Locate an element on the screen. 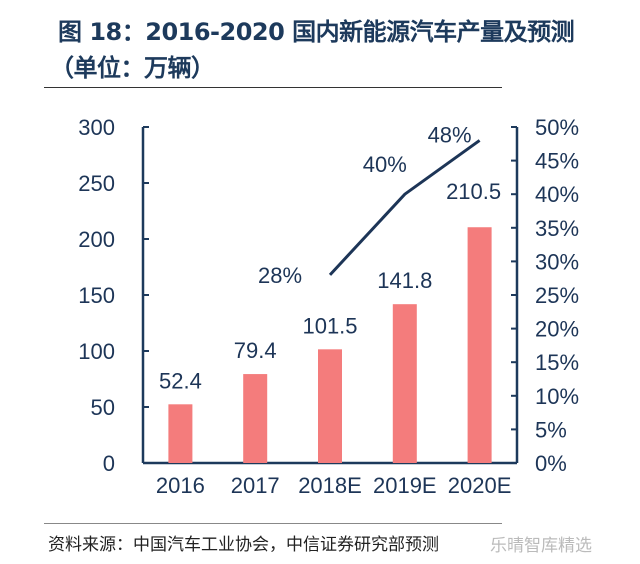  bar-2016 is located at coordinates (180, 433).